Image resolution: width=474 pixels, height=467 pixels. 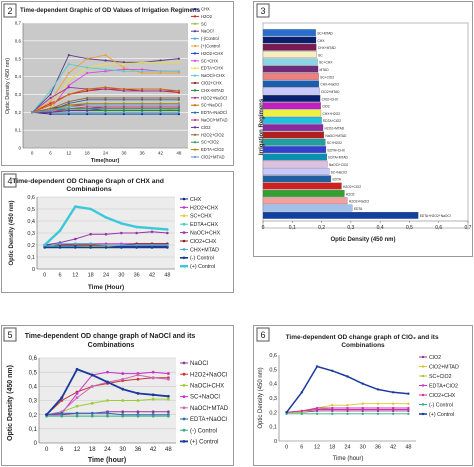 What do you see at coordinates (363, 448) in the screenshot?
I see `x-tick-label: 30` at bounding box center [363, 448].